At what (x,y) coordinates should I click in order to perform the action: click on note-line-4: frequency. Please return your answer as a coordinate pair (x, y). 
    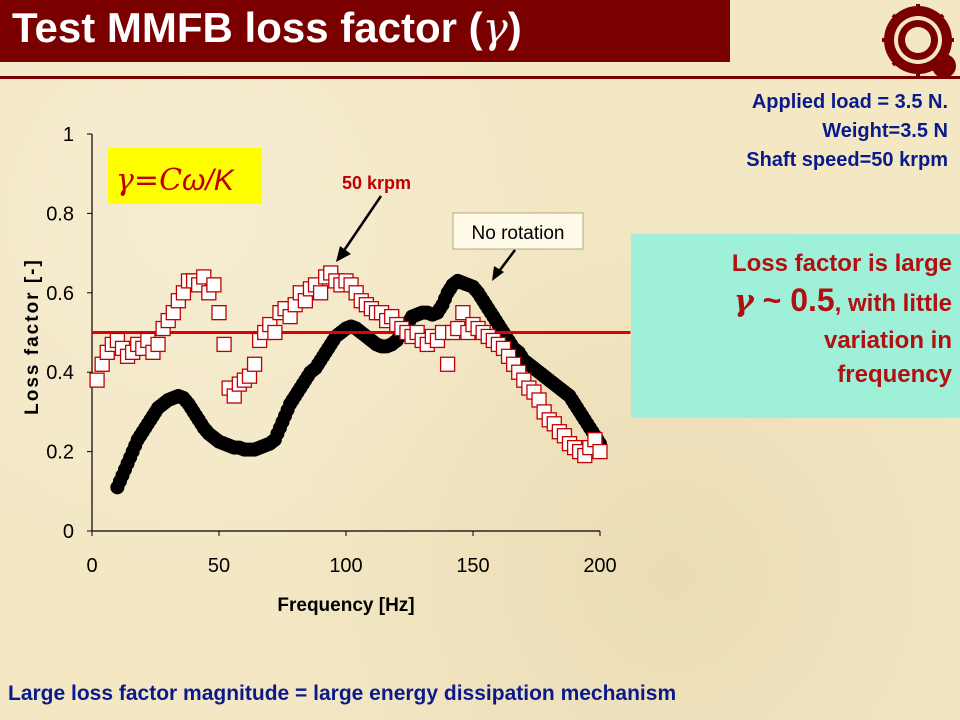
    Looking at the image, I should click on (894, 374).